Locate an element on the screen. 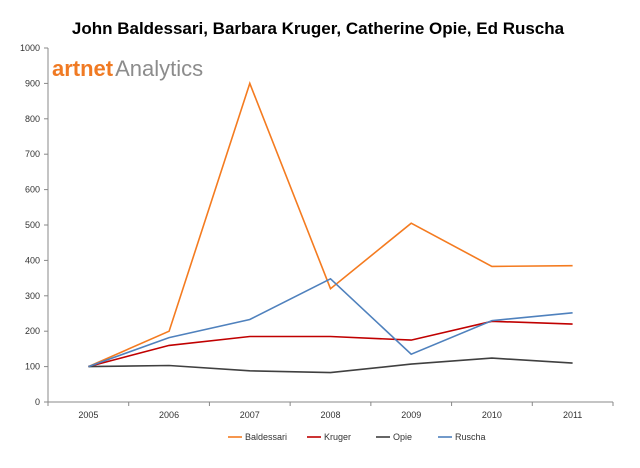  svg-text: artnetAnalytics is located at coordinates (127, 68).